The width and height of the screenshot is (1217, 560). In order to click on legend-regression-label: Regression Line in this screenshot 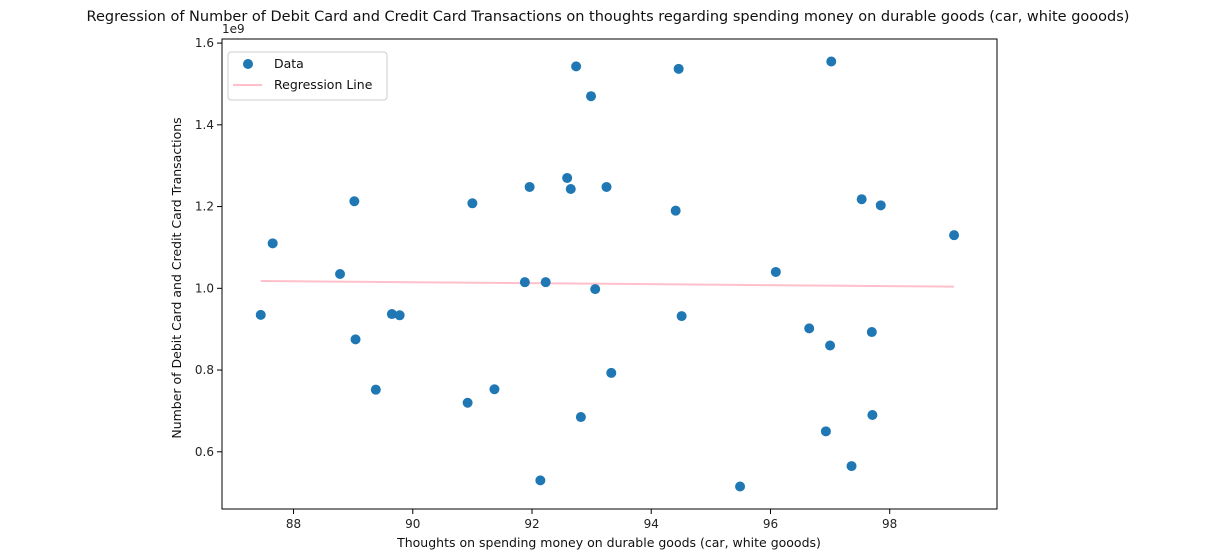, I will do `click(323, 84)`.